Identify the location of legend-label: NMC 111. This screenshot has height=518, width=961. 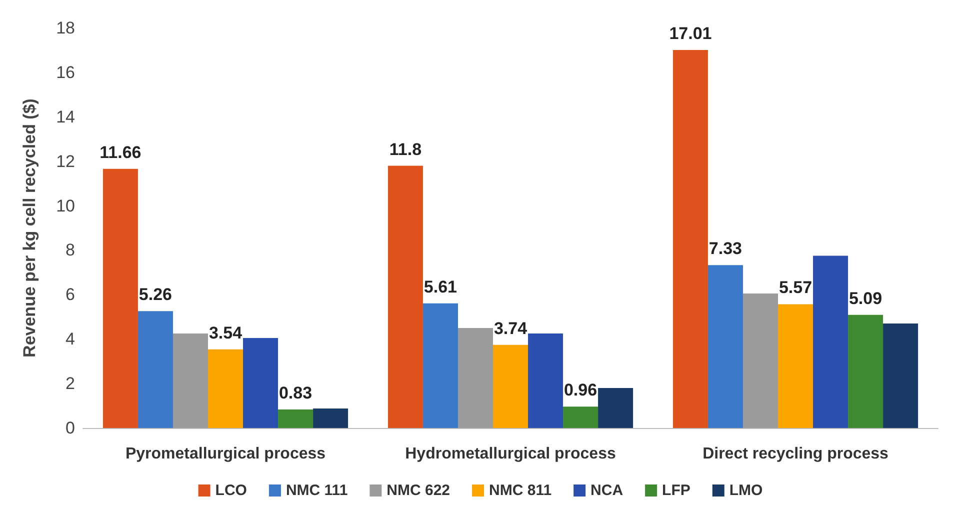
(317, 490).